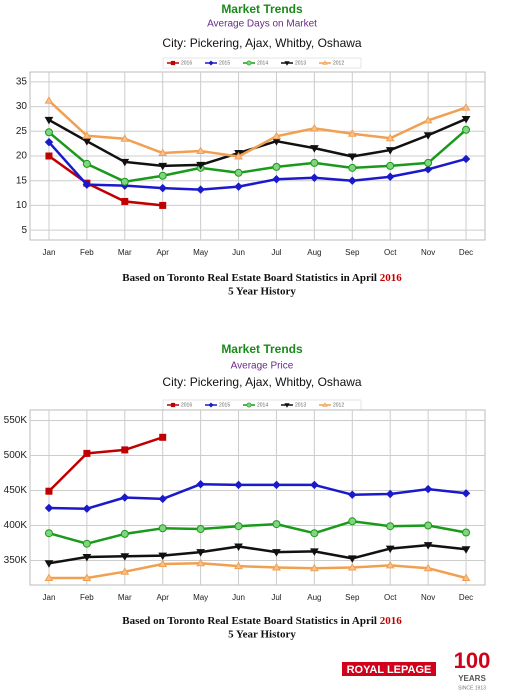  I want to click on legend-box, so click(262, 63).